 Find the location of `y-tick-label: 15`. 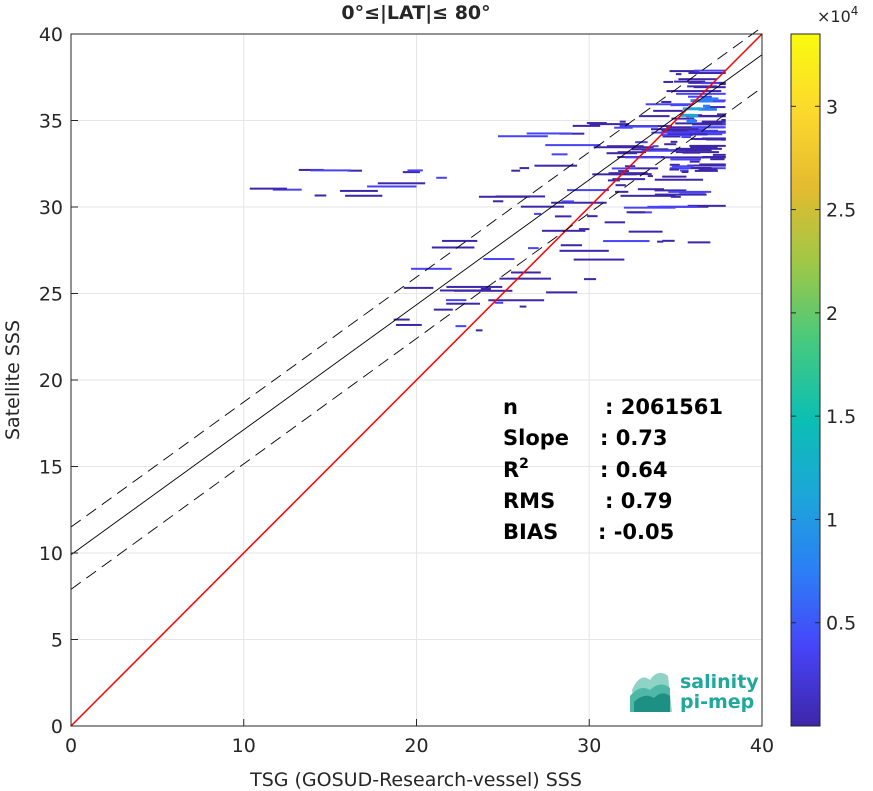

y-tick-label: 15 is located at coordinates (51, 468).